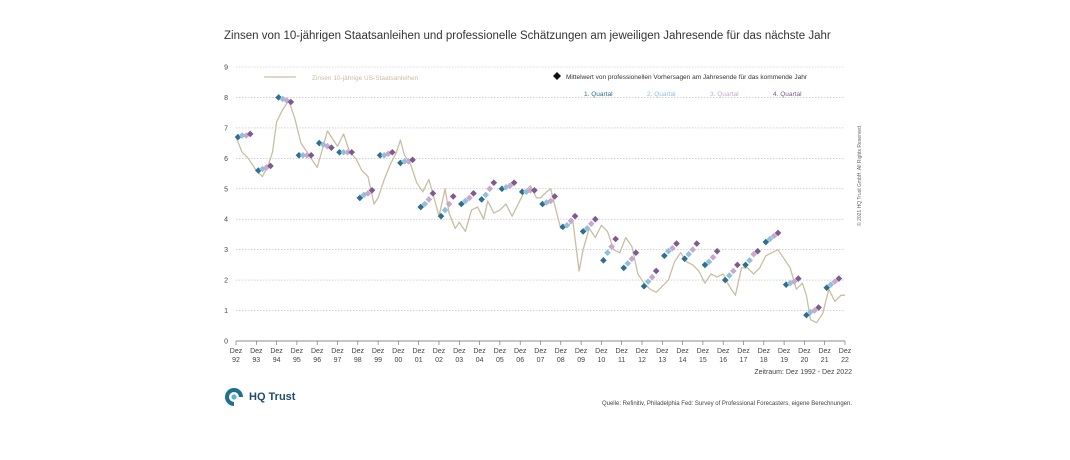 Image resolution: width=1070 pixels, height=460 pixels. I want to click on x-tick-label: 17, so click(744, 360).